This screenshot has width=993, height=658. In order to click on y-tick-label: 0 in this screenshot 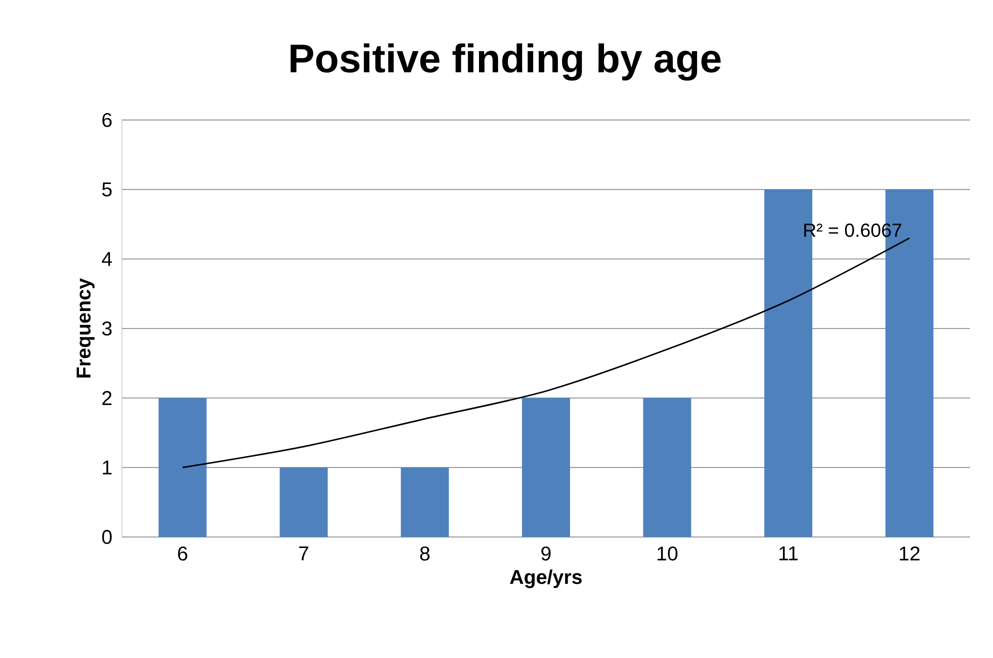, I will do `click(107, 537)`.